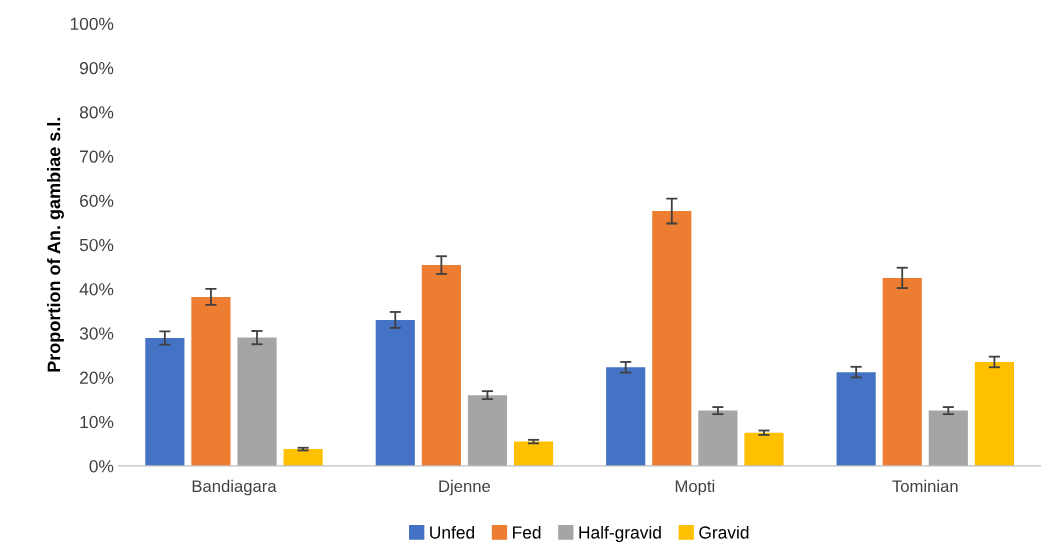 This screenshot has width=1051, height=560. What do you see at coordinates (96, 112) in the screenshot?
I see `y-tick-label: 80%` at bounding box center [96, 112].